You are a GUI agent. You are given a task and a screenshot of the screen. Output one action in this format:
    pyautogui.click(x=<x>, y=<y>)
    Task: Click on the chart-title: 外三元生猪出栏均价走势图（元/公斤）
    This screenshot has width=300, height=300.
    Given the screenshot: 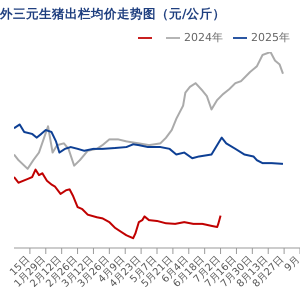 What is the action you would take?
    pyautogui.click(x=113, y=14)
    